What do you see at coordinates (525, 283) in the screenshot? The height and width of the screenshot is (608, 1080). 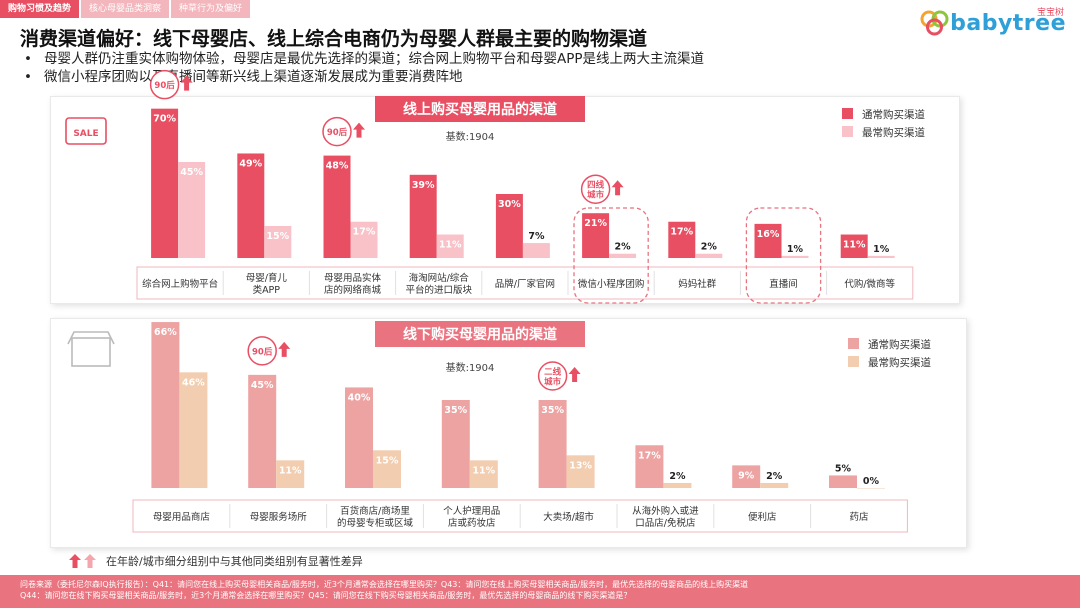 I see `category-row` at bounding box center [525, 283].